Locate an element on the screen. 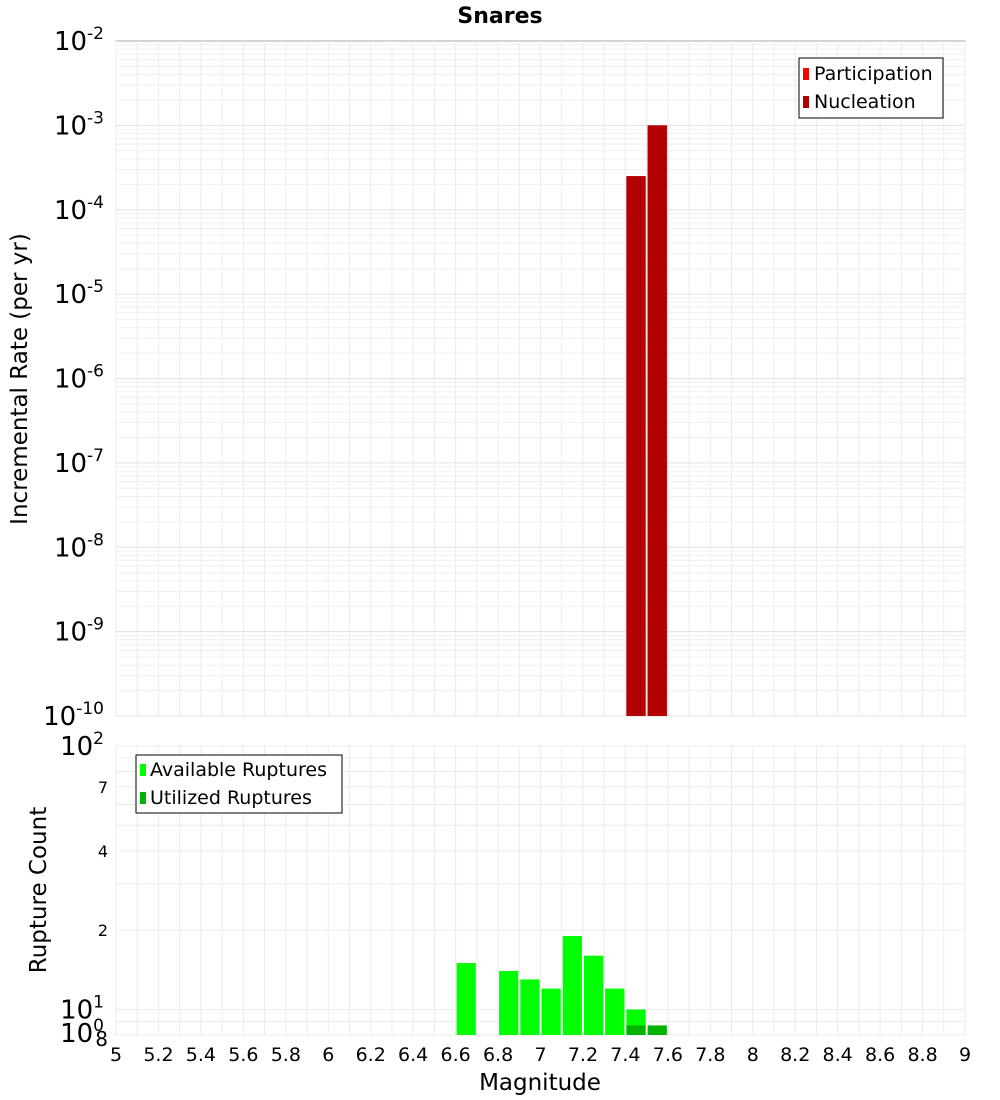 The width and height of the screenshot is (1000, 1100). x-tick-label: 7.6 is located at coordinates (668, 1055).